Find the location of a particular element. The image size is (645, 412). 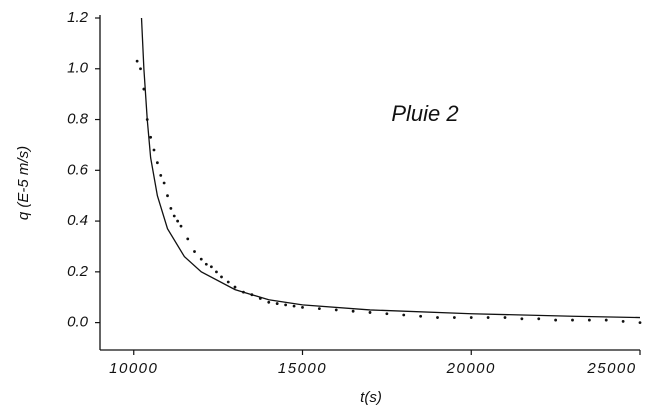

y-tick-label: 0.4 is located at coordinates (77, 220).